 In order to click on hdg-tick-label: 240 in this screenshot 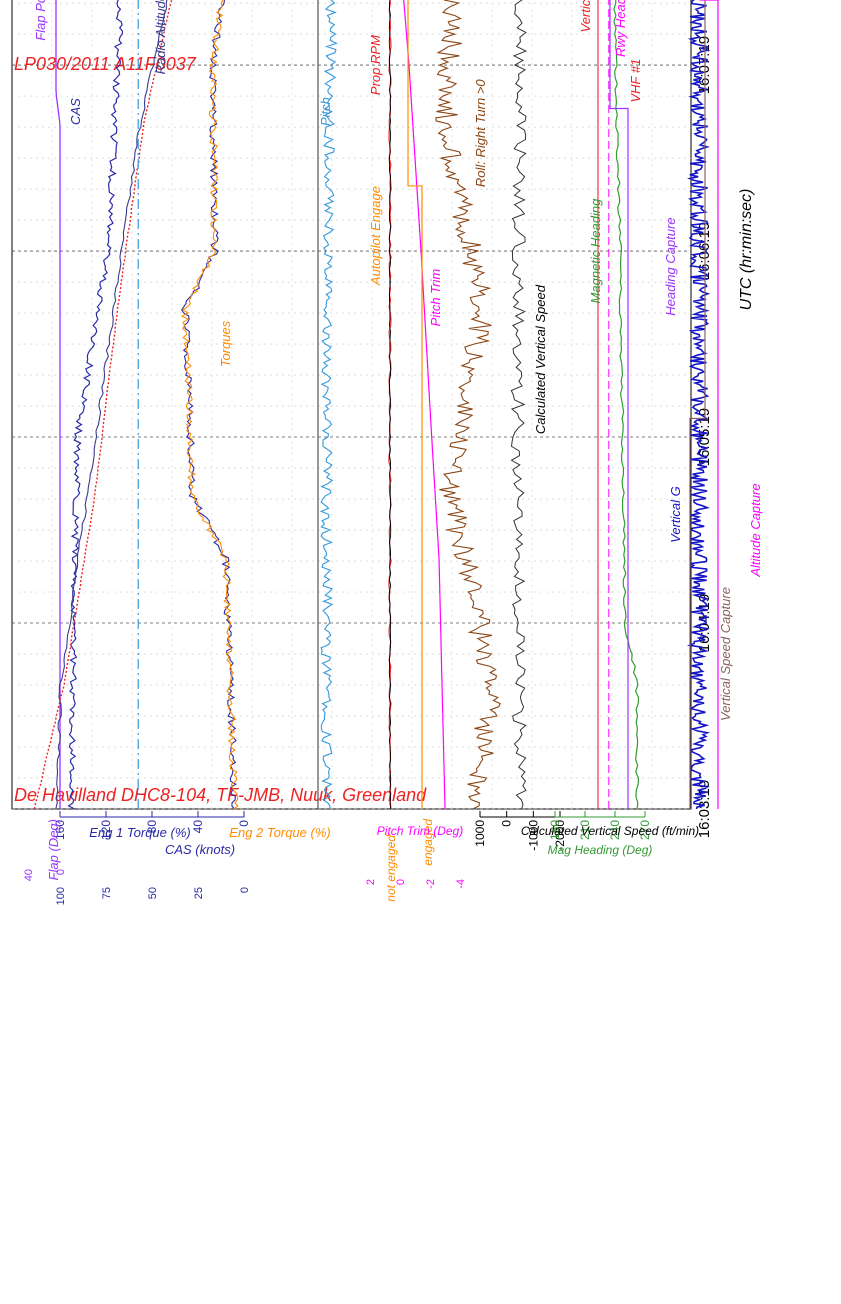, I will do `click(615, 830)`.